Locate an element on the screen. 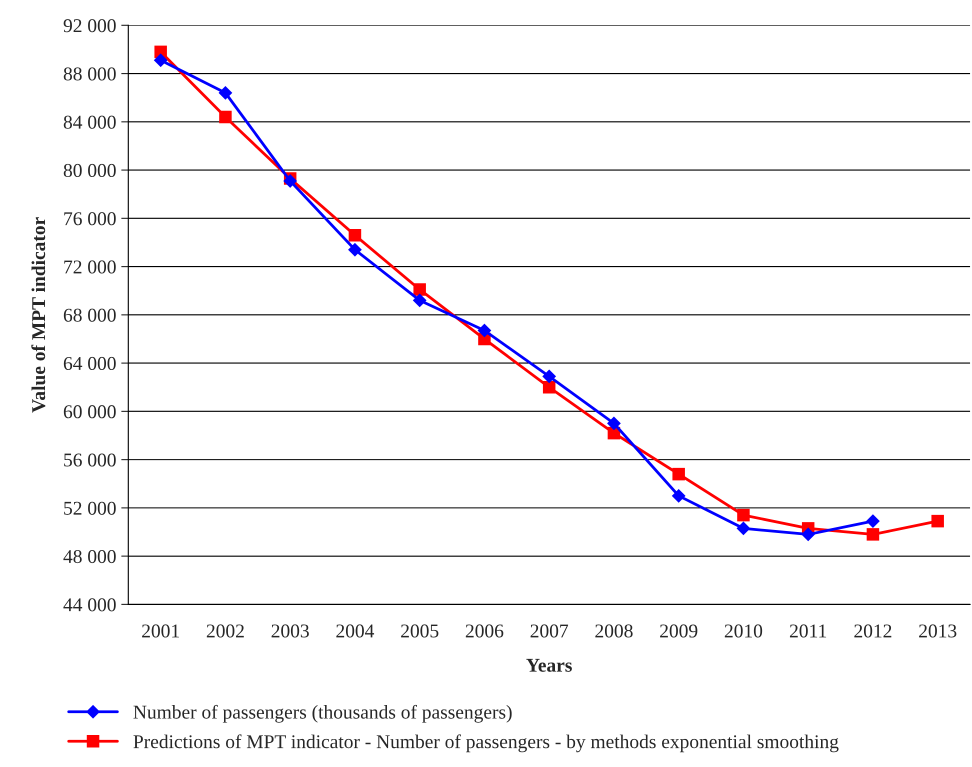 Image resolution: width=972 pixels, height=767 pixels. y-tick-label: 72 000 is located at coordinates (90, 267).